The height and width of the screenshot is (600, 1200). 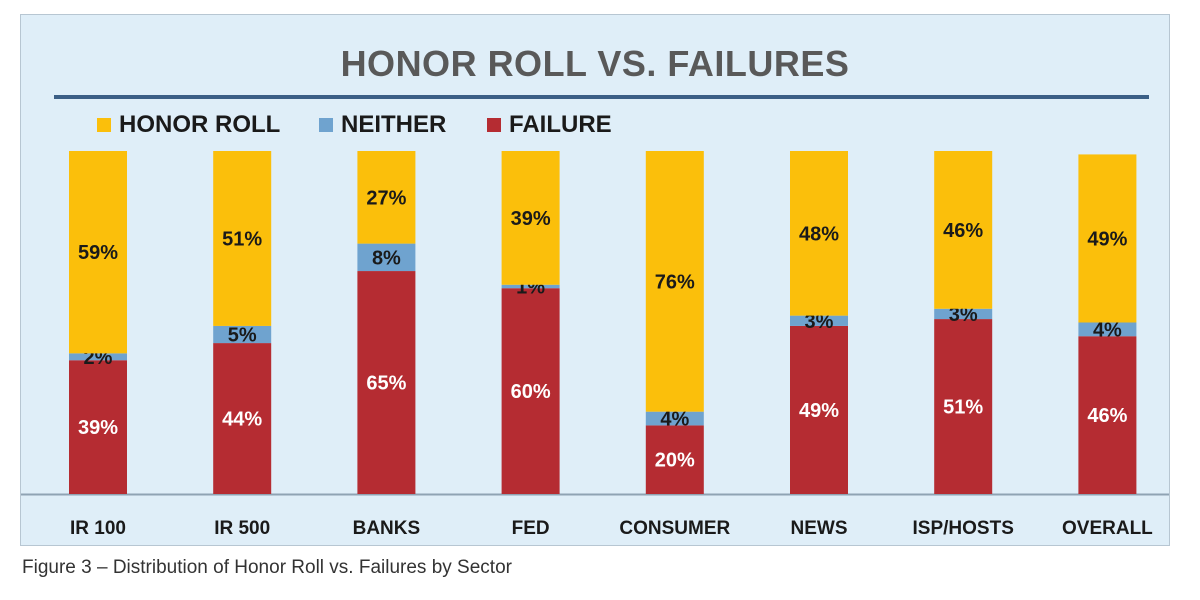 I want to click on bar-neither-fed, so click(x=530, y=286).